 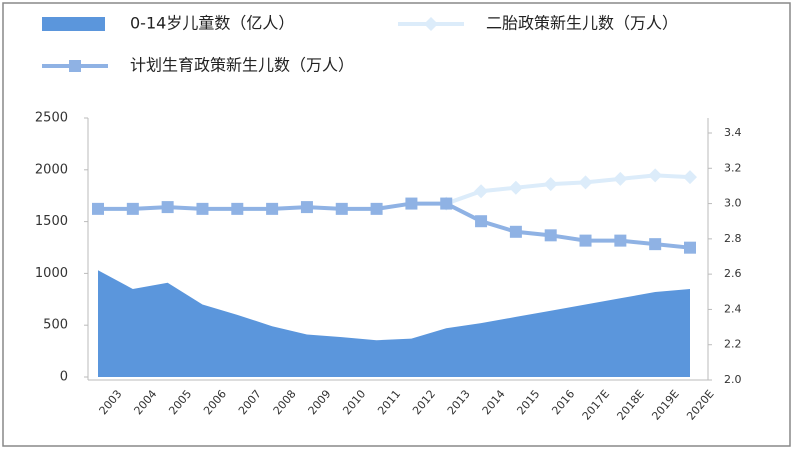 I want to click on y-tick-label: 1000, so click(x=51, y=273).